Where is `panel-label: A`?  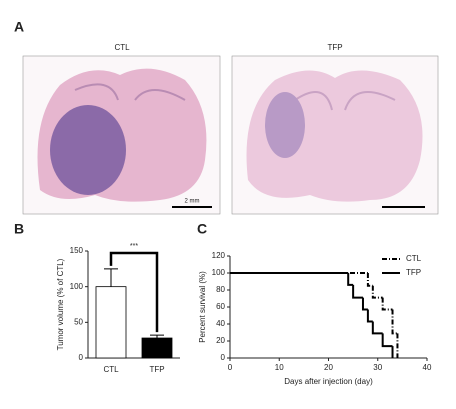
panel-label: A is located at coordinates (19, 27).